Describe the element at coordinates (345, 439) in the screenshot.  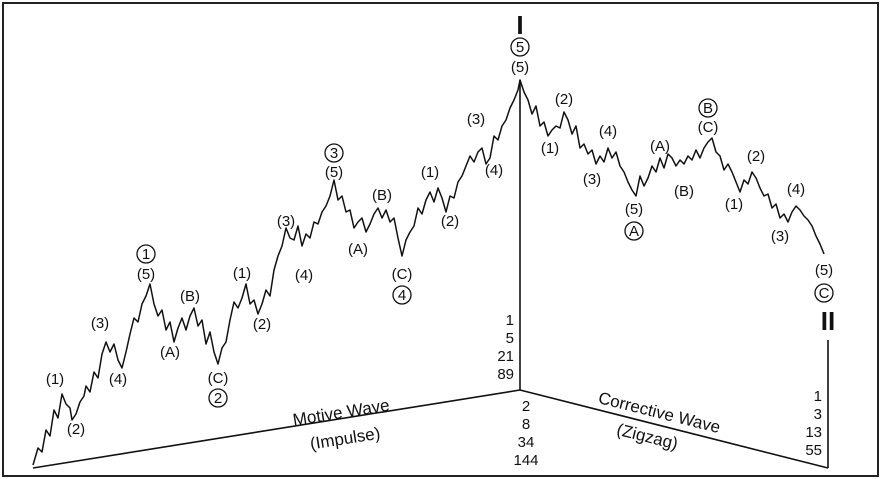
I see `impulse-caption: (Impulse)` at that location.